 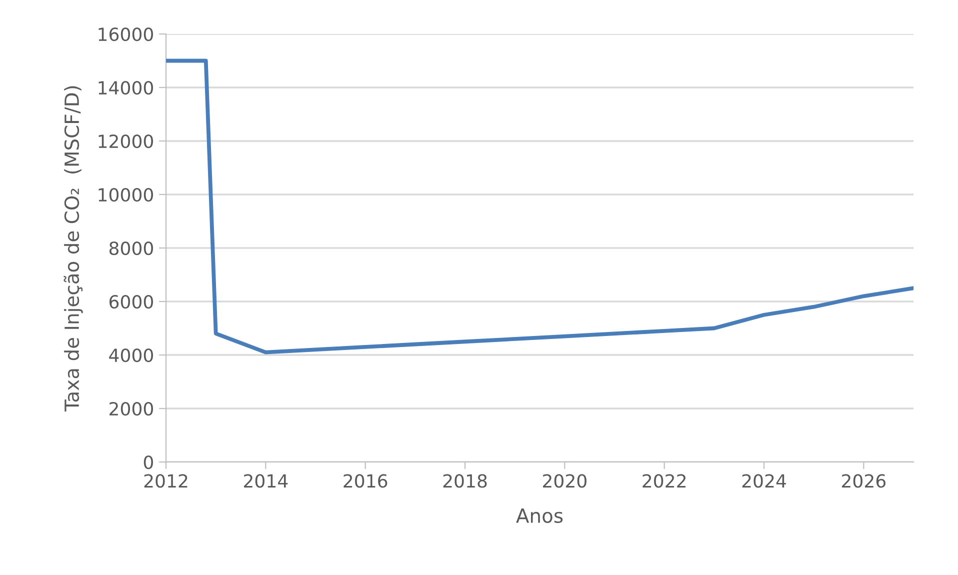 What do you see at coordinates (539, 515) in the screenshot?
I see `x-axis-title: Anos` at bounding box center [539, 515].